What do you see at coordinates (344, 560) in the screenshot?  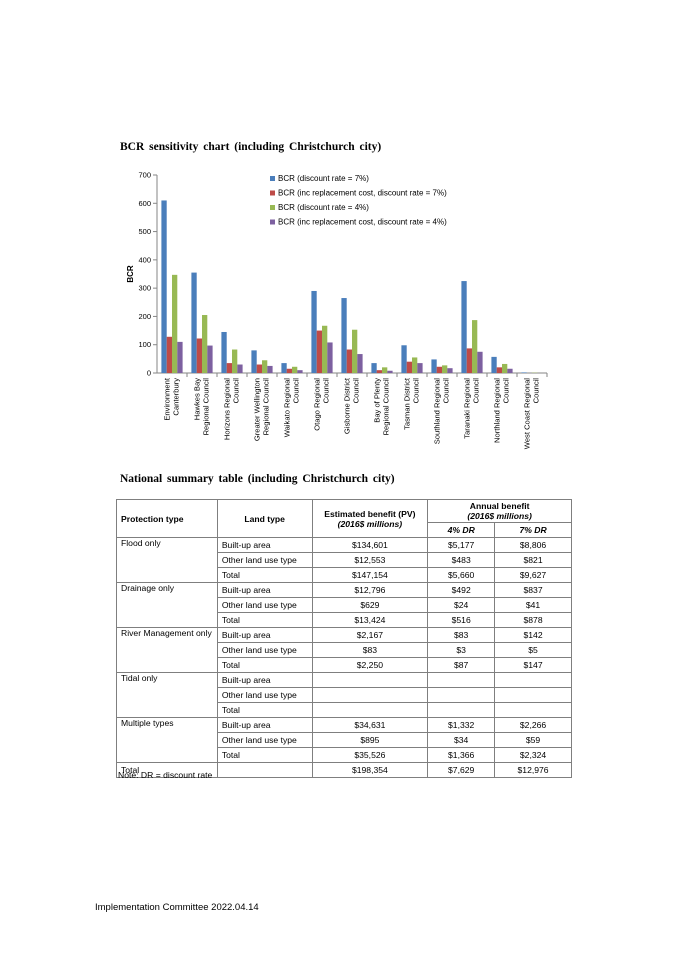 I see `table-row: Other land use type $12,553 $483 $821` at bounding box center [344, 560].